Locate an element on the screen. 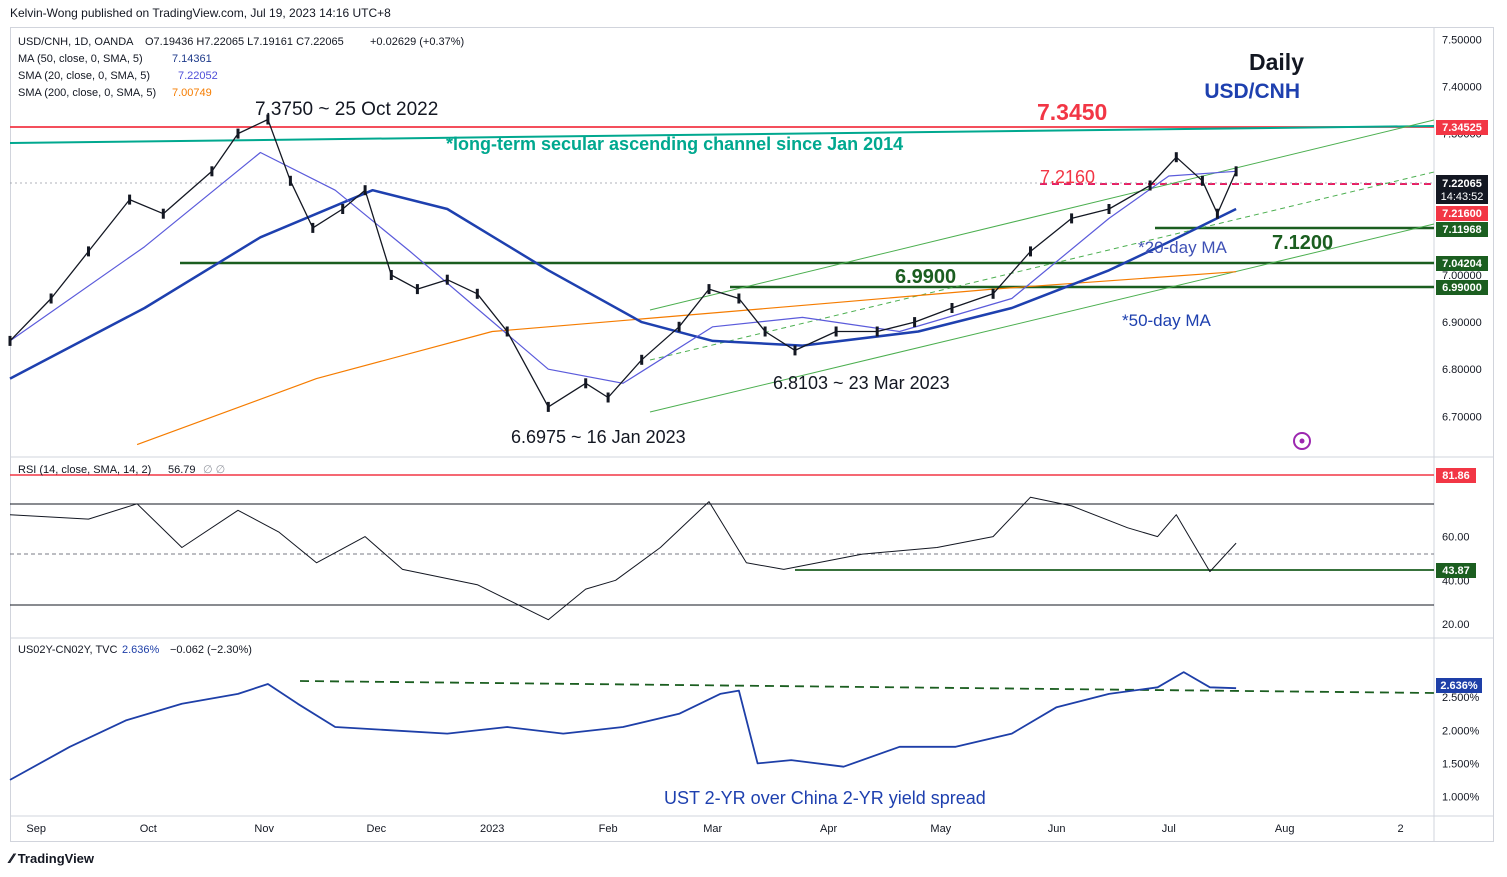  legend-ma50-label: MA (50, close, 0, SMA, 5) is located at coordinates (80, 59).